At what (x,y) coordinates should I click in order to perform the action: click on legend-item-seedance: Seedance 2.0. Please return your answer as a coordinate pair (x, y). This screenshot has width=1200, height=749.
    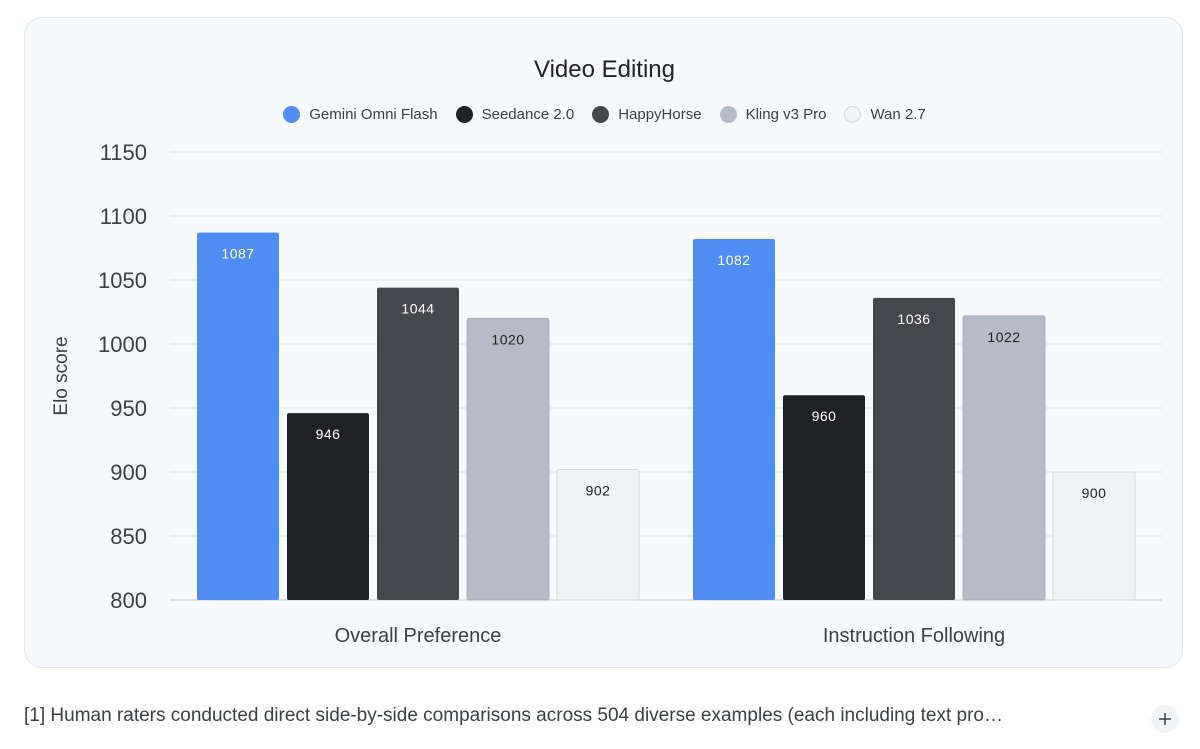
    Looking at the image, I should click on (515, 114).